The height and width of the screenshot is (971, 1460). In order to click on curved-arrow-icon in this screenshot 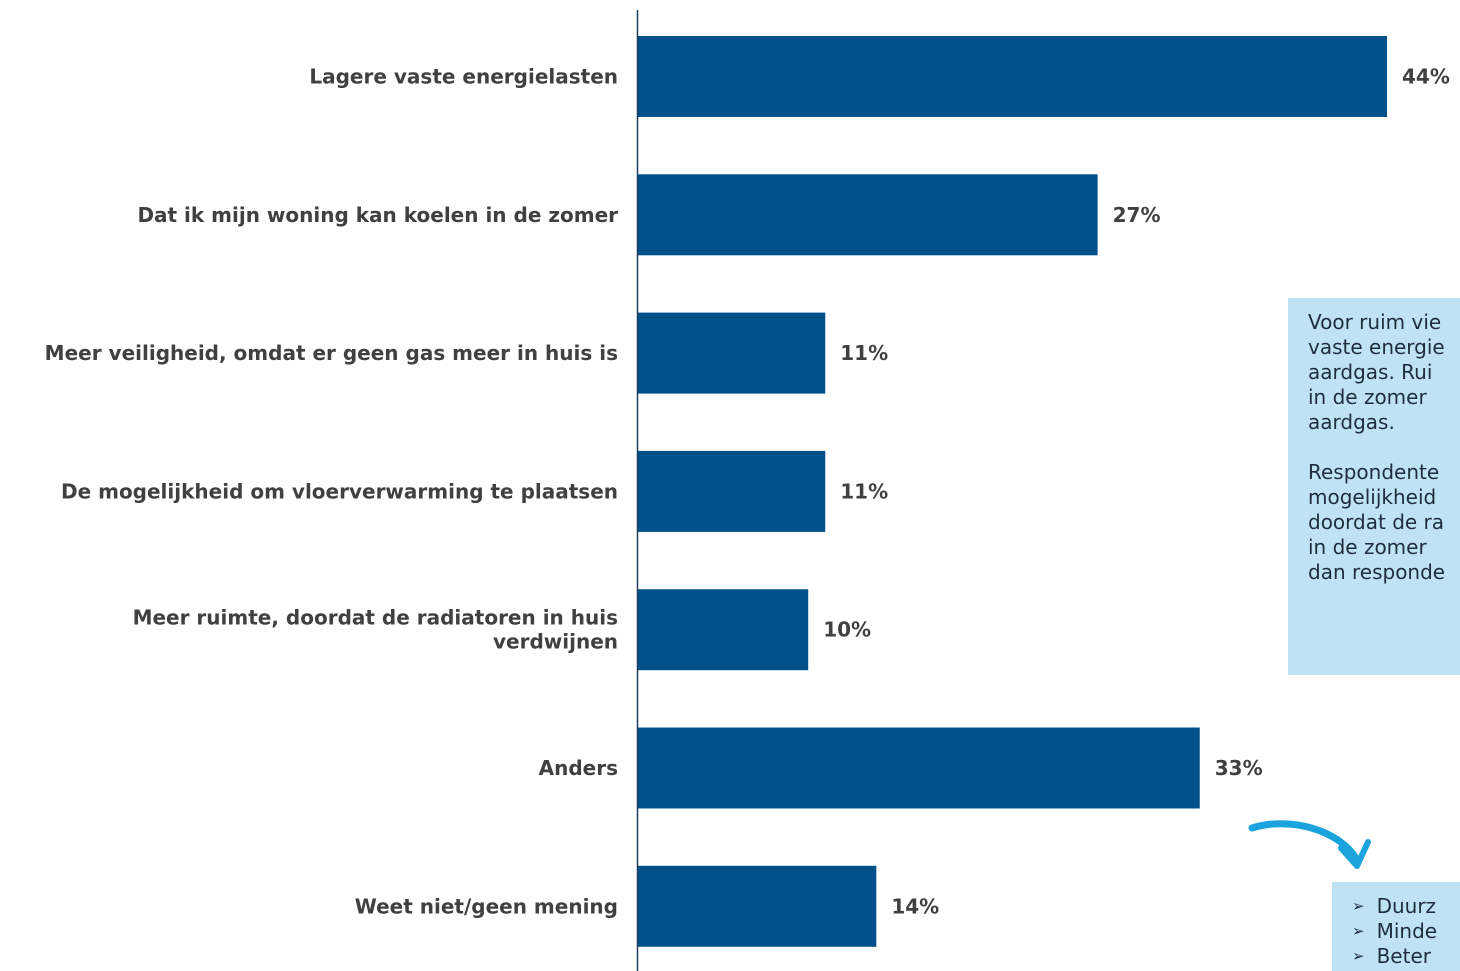, I will do `click(1304, 842)`.